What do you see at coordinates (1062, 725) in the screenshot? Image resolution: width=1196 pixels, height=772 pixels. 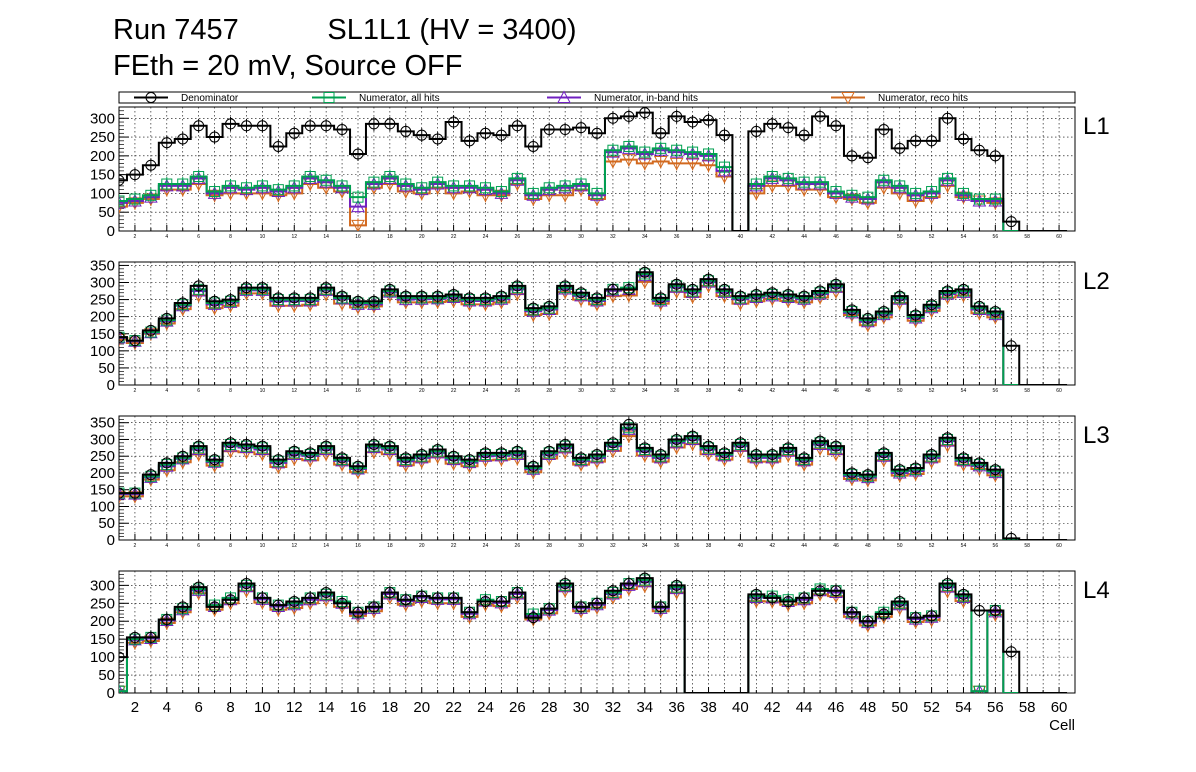 I see `x-axis-label: Cell` at bounding box center [1062, 725].